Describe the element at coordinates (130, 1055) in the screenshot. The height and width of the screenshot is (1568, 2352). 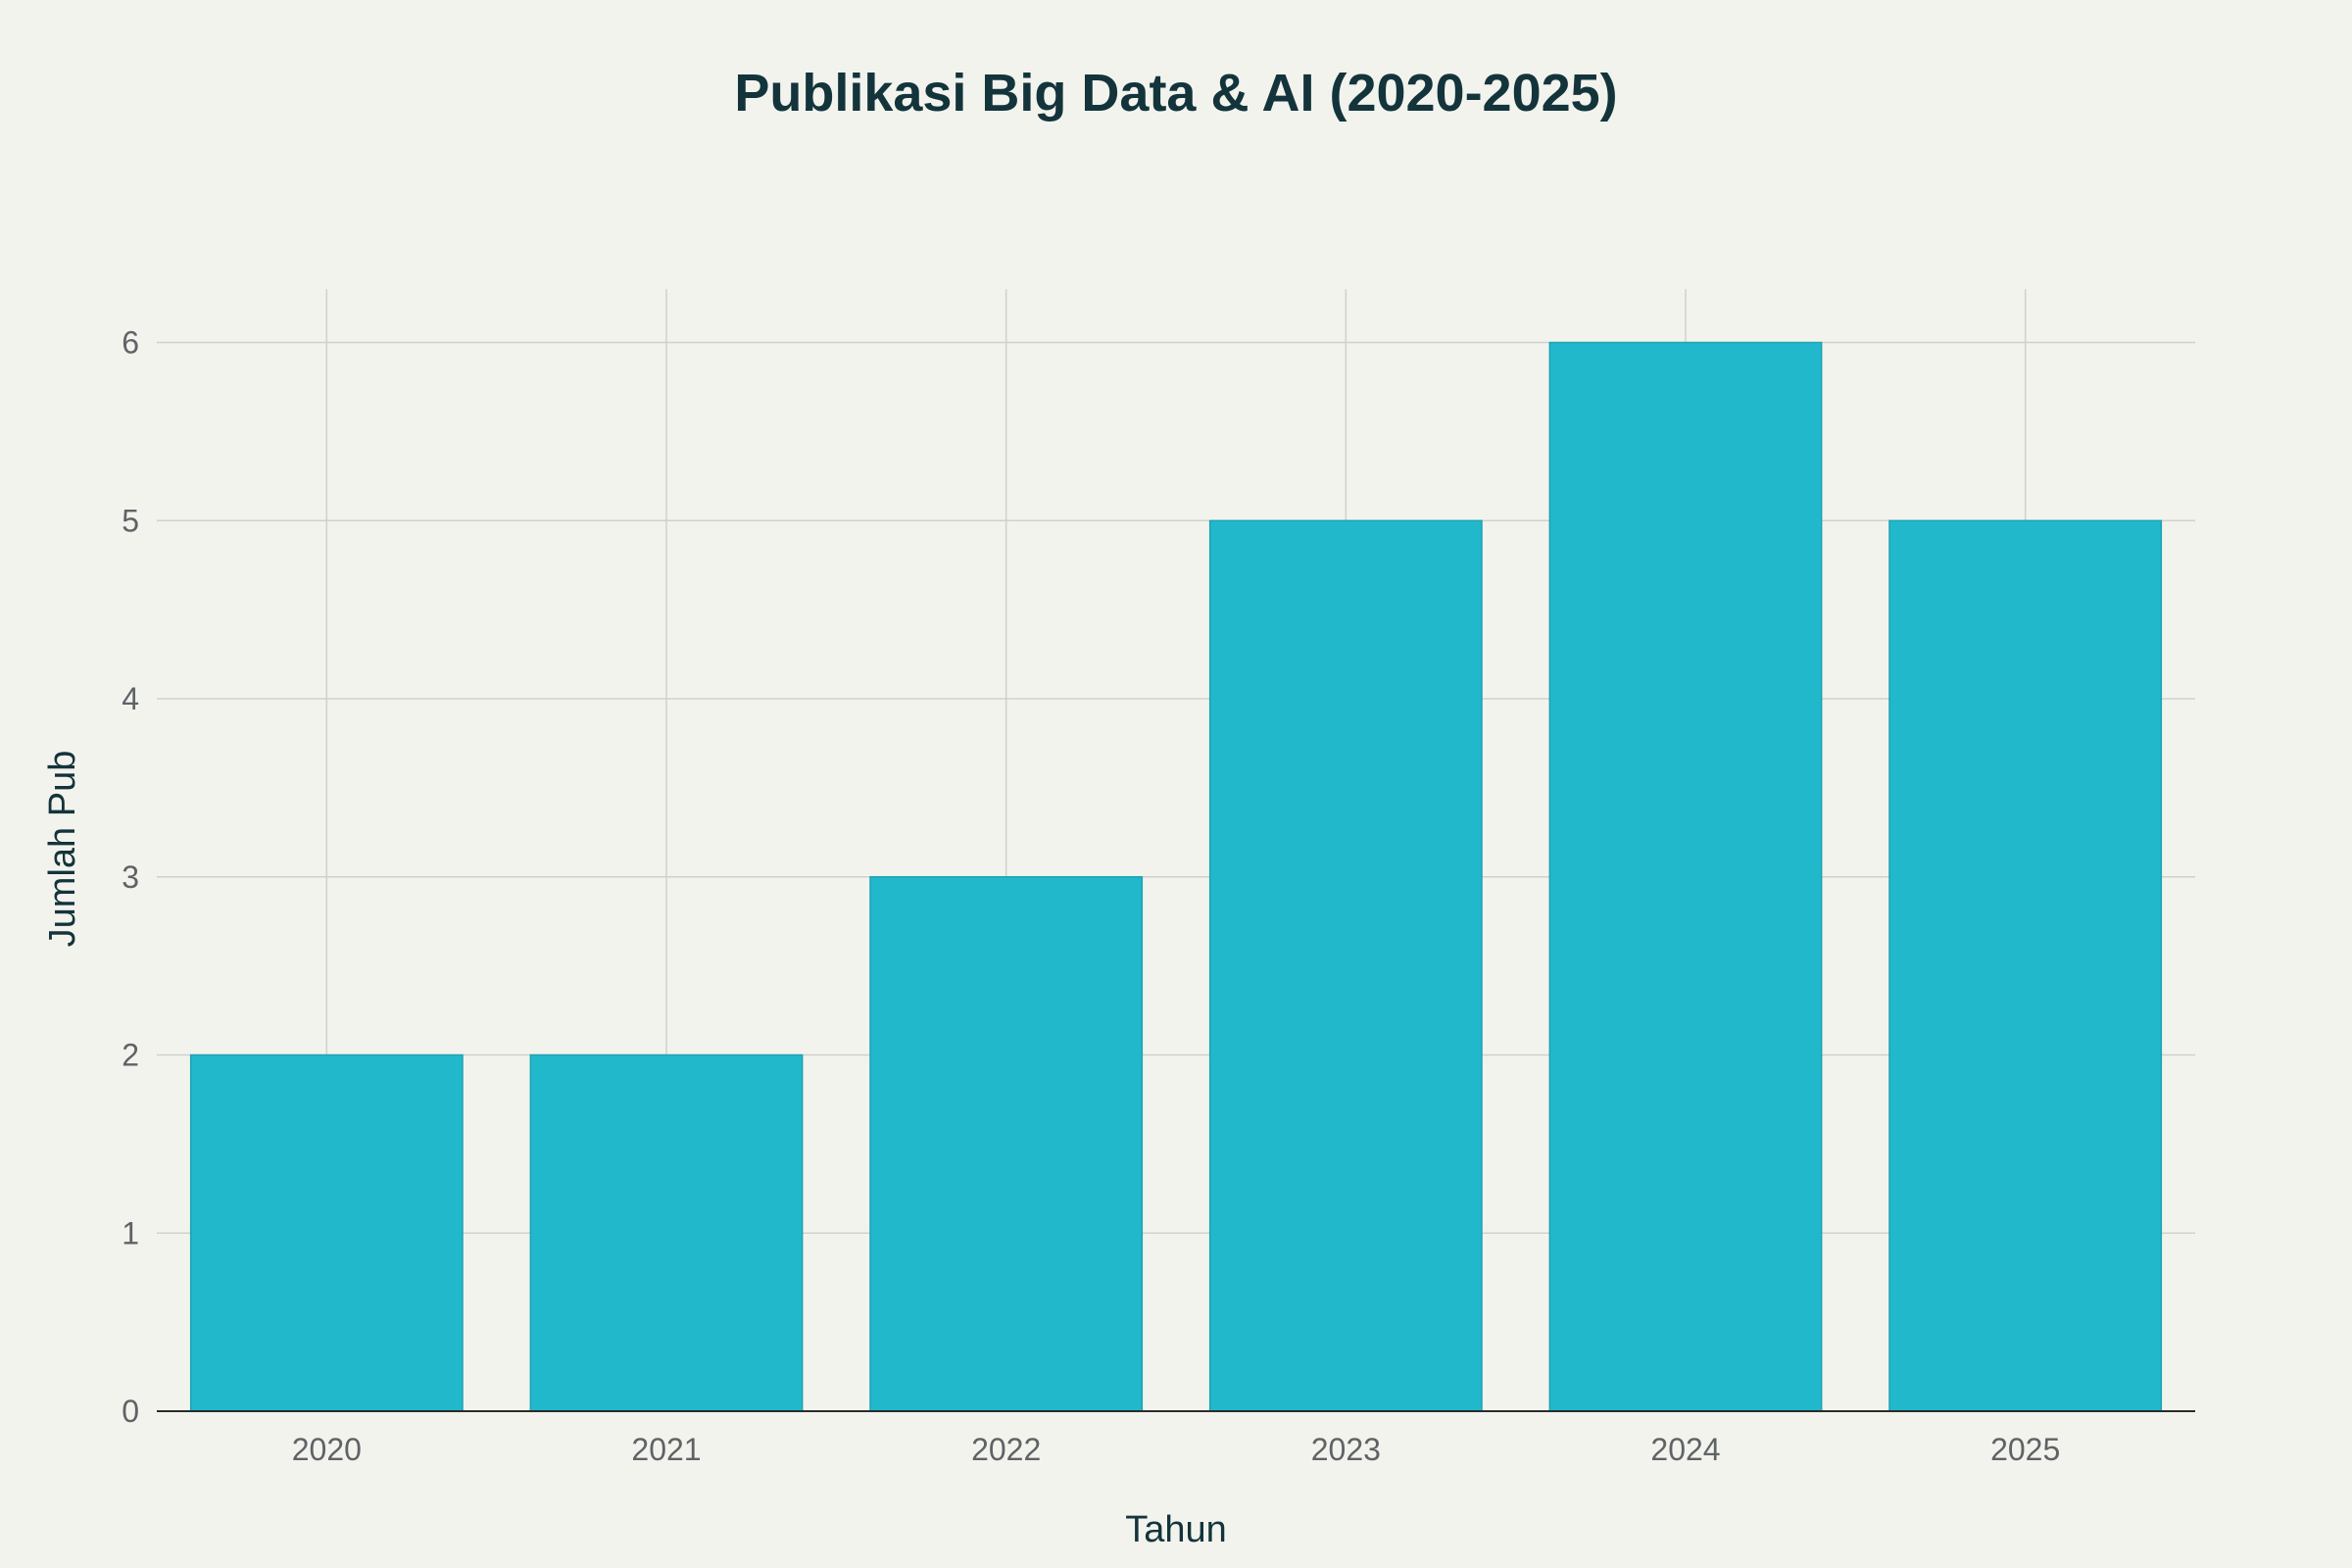
I see `y-tick-label: 2` at that location.